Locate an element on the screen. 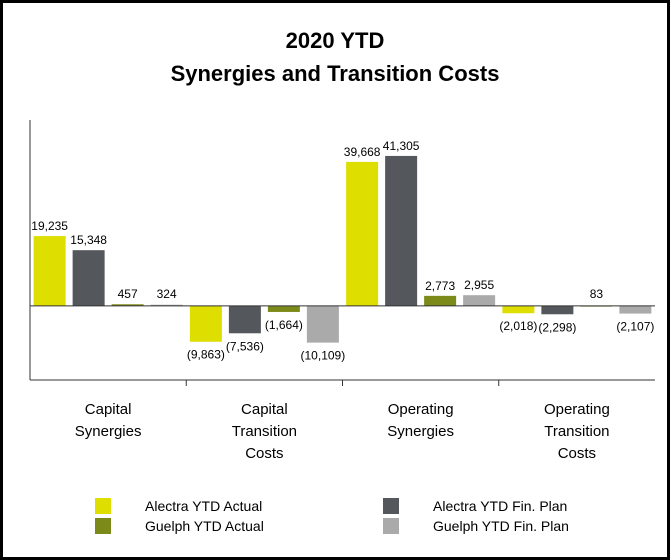 The width and height of the screenshot is (670, 560). data-label: (1,664) is located at coordinates (284, 325).